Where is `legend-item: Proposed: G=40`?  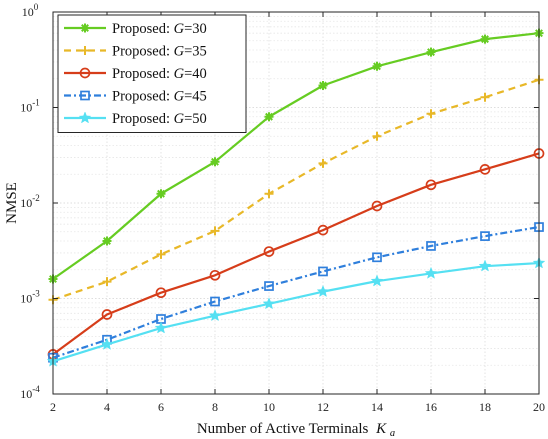 legend-item: Proposed: G=40 is located at coordinates (135, 74).